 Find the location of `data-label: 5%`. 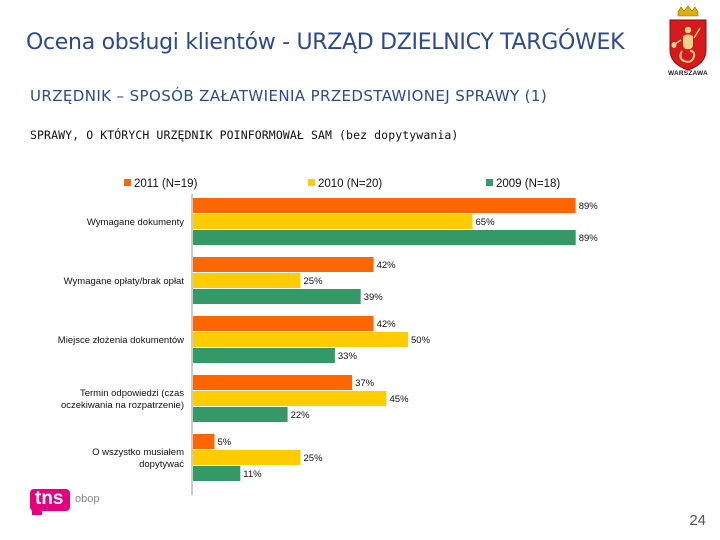

data-label: 5% is located at coordinates (225, 442).